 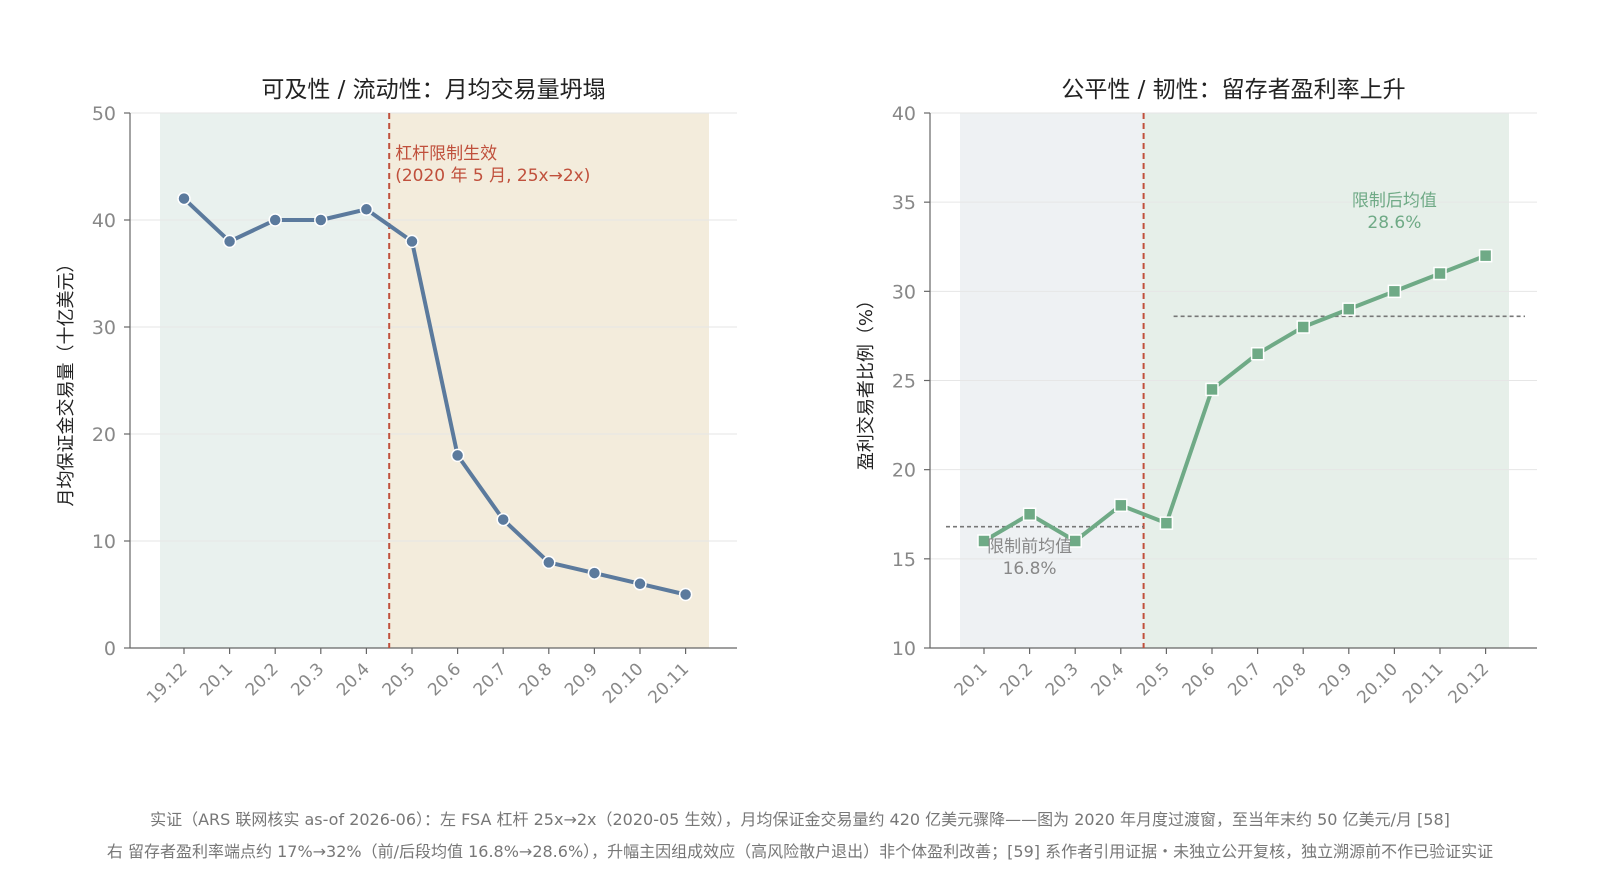 What do you see at coordinates (1394, 201) in the screenshot?
I see `post-mean-label: 限制后均值` at bounding box center [1394, 201].